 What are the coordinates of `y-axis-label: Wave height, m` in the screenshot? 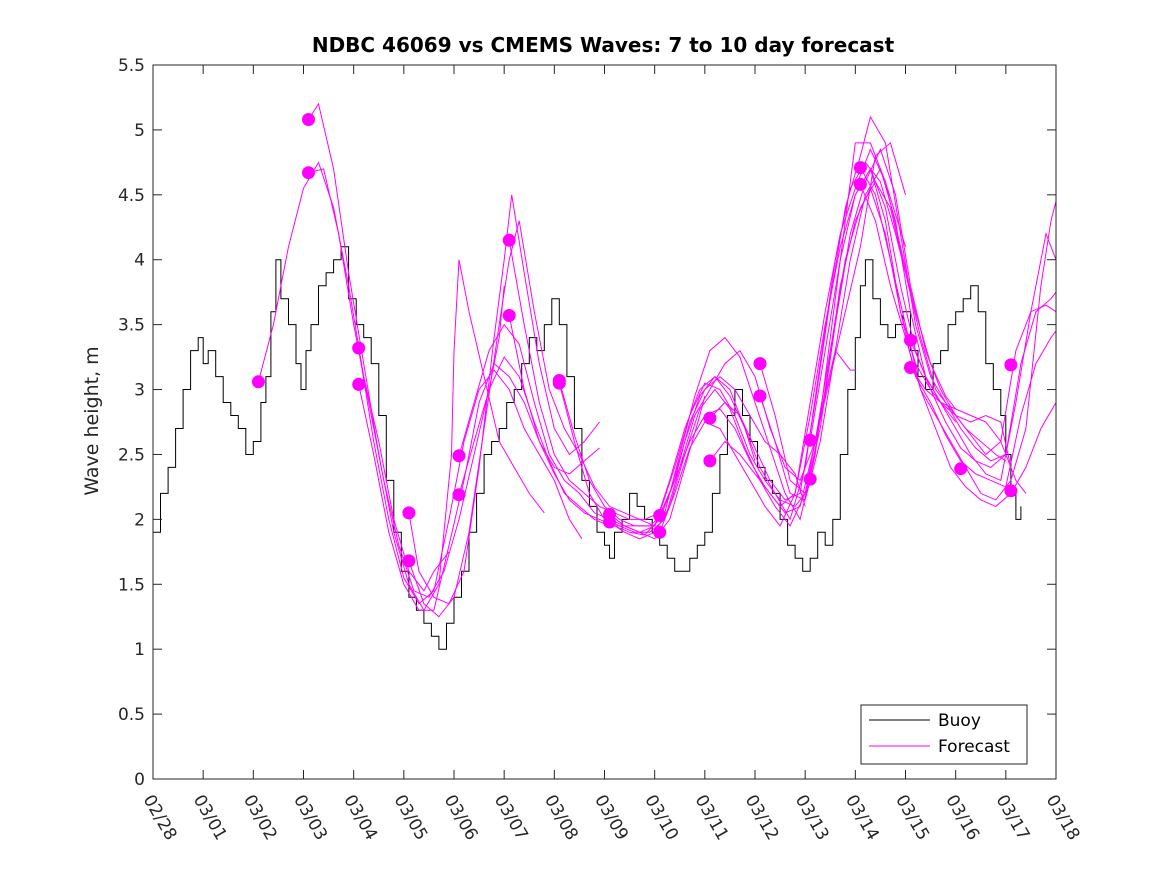 It's located at (92, 420).